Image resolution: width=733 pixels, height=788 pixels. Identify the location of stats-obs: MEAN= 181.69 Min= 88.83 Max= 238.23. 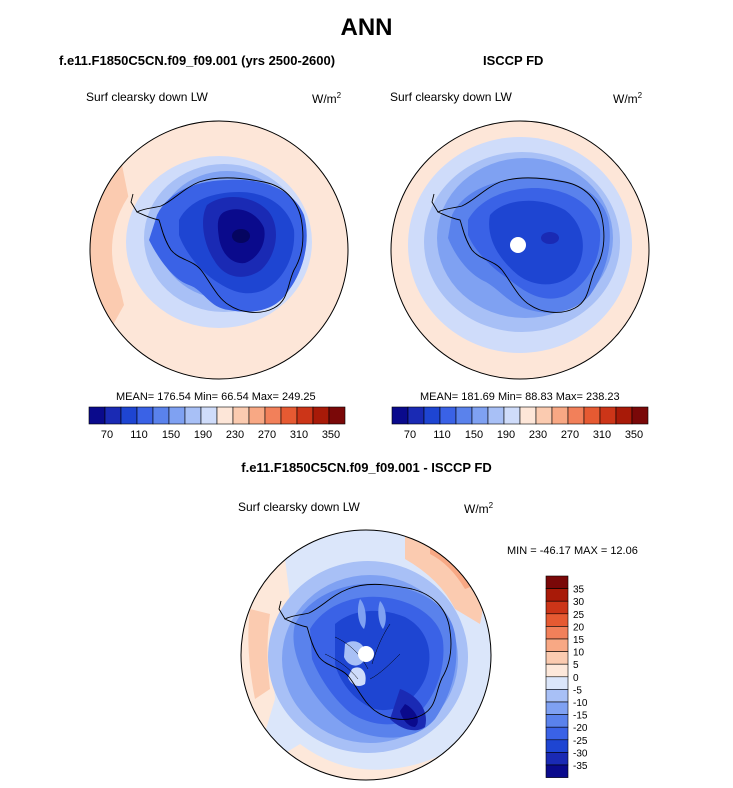
(520, 397).